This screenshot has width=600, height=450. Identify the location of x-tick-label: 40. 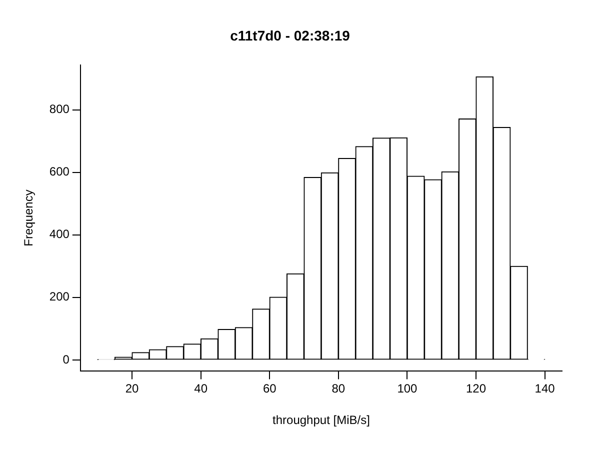
(201, 389).